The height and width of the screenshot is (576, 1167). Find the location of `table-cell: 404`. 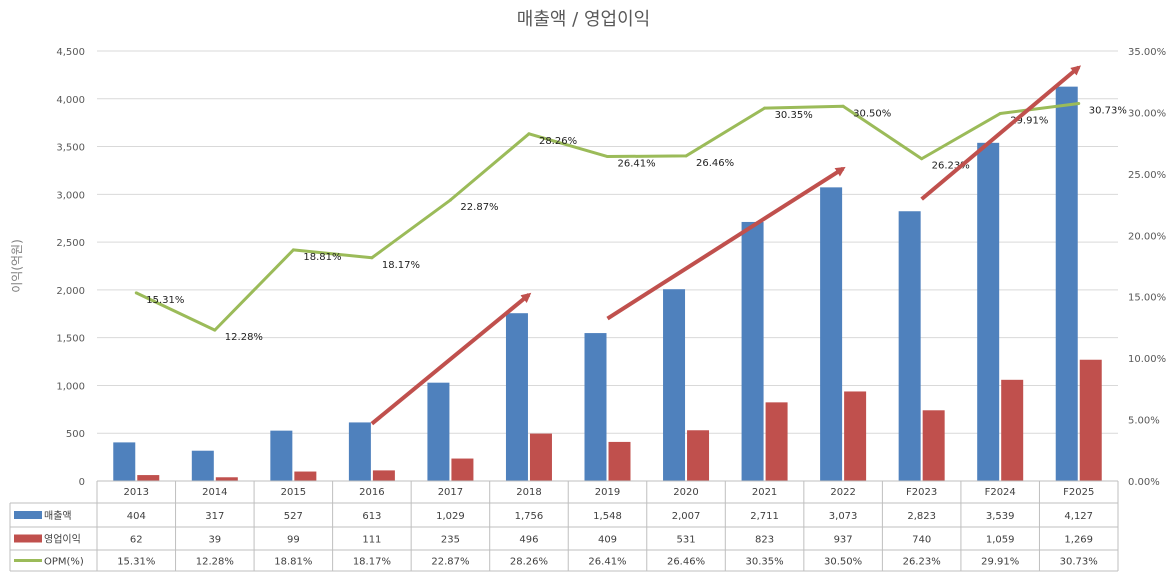

table-cell: 404 is located at coordinates (136, 516).